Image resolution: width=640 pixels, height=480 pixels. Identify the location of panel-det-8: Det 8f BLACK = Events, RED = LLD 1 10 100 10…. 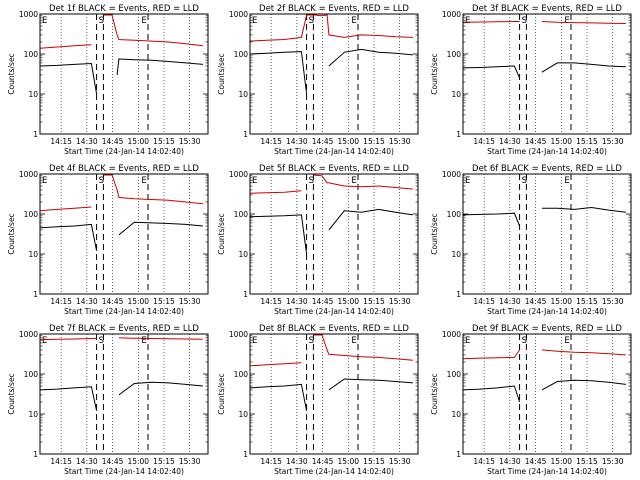
(318, 400).